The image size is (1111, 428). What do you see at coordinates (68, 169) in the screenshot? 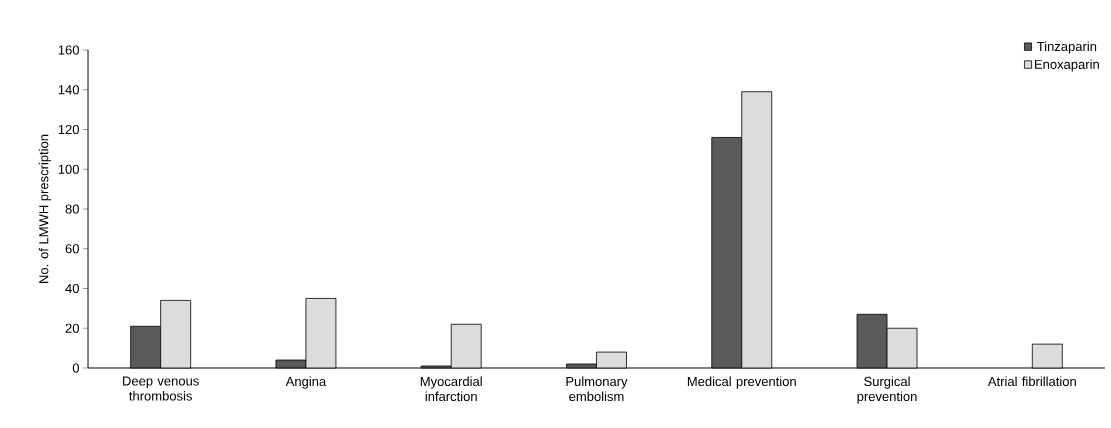
I see `y-tick-label: 100` at bounding box center [68, 169].